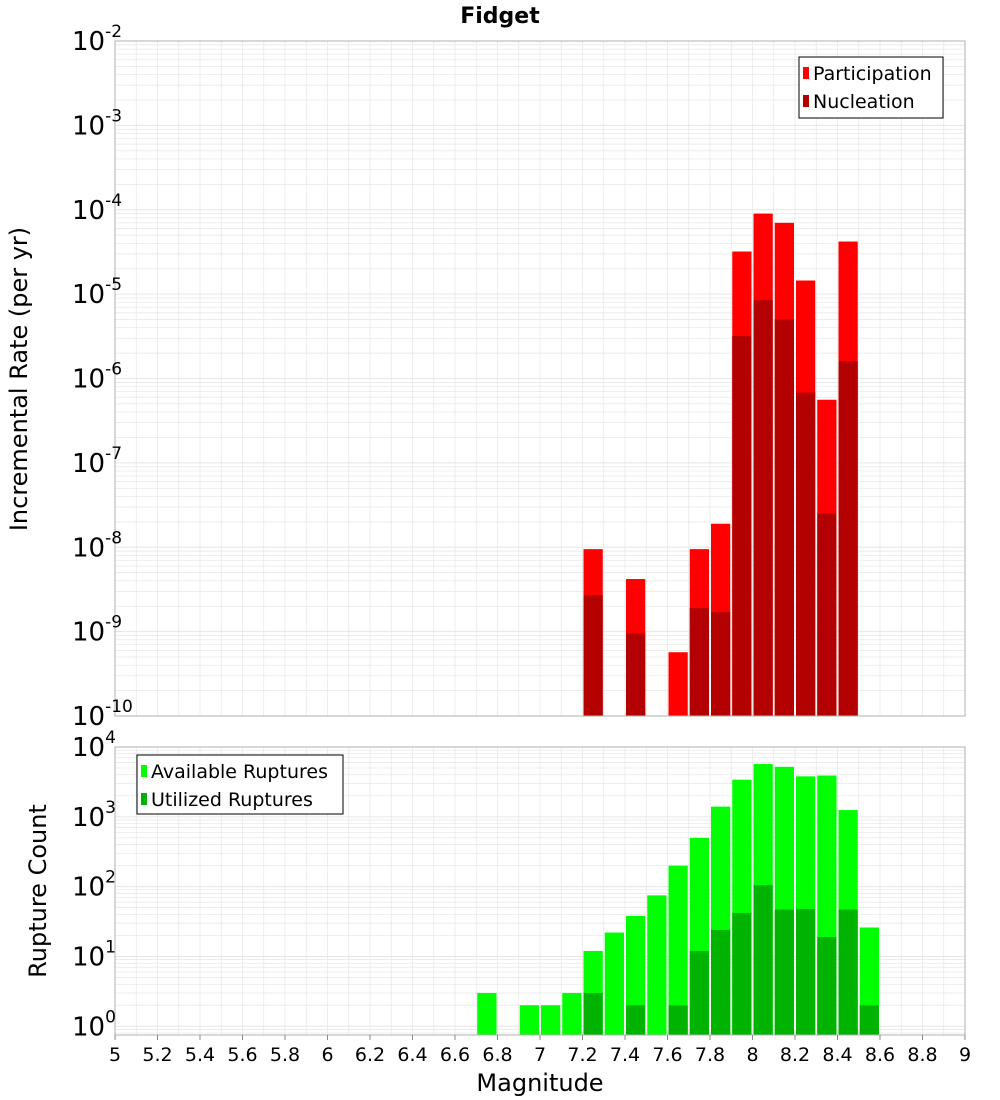 The image size is (1000, 1100). Describe the element at coordinates (97, 208) in the screenshot. I see `y-tick-label: 10⁻⁴` at that location.